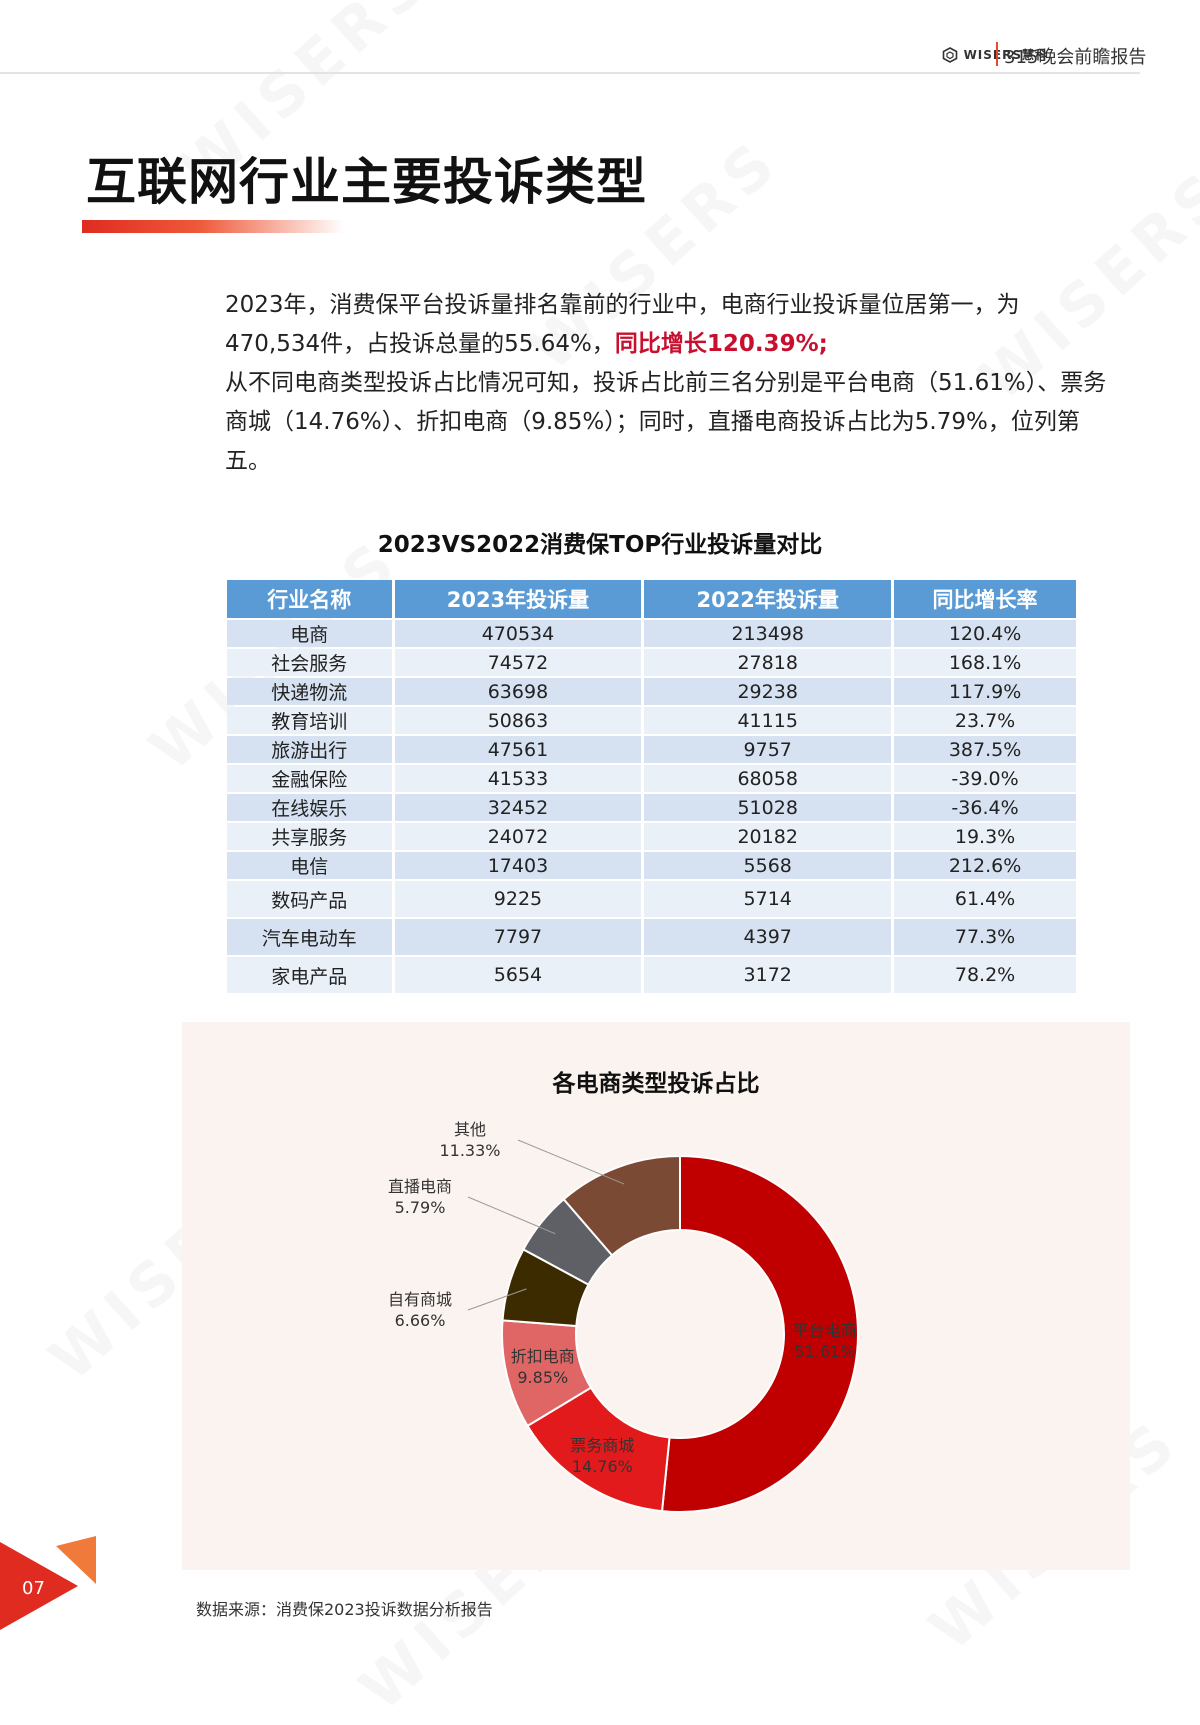 The width and height of the screenshot is (1200, 1725). Describe the element at coordinates (985, 807) in the screenshot. I see `table-cell: -36.4%` at that location.